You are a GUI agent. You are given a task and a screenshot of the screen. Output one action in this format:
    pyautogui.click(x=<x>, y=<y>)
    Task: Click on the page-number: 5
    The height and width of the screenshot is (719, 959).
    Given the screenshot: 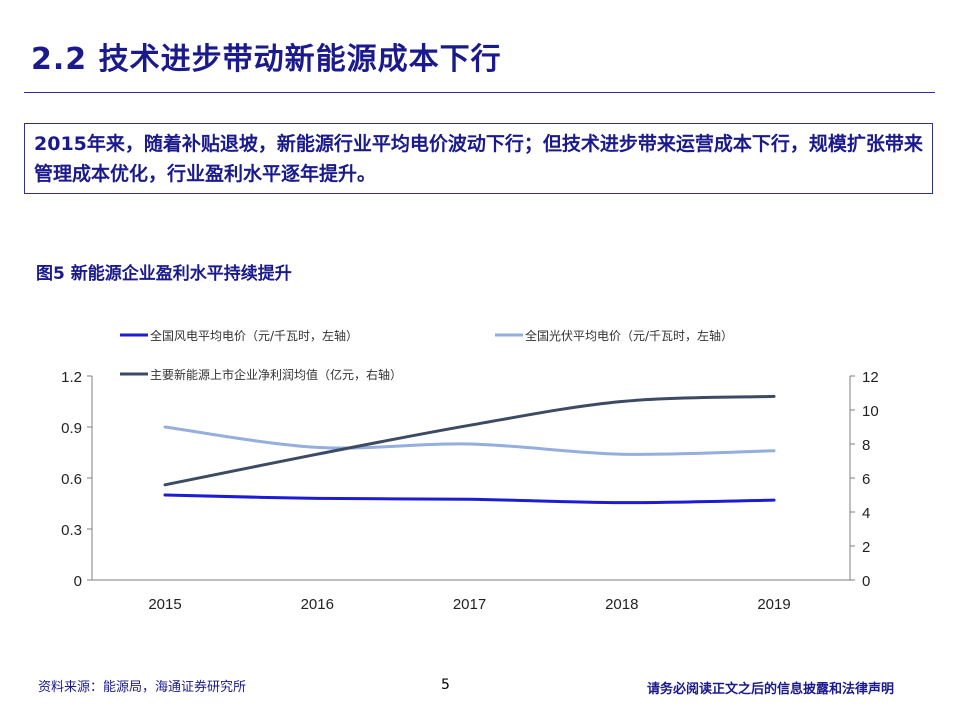 What is the action you would take?
    pyautogui.click(x=445, y=685)
    